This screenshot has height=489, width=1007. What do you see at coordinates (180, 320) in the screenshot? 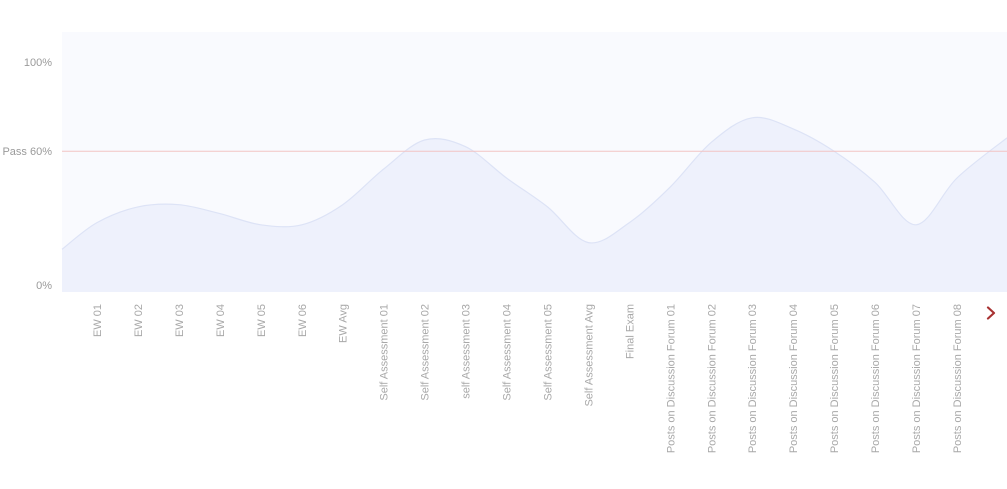
I see `x-tick-label: EW 03` at bounding box center [180, 320].